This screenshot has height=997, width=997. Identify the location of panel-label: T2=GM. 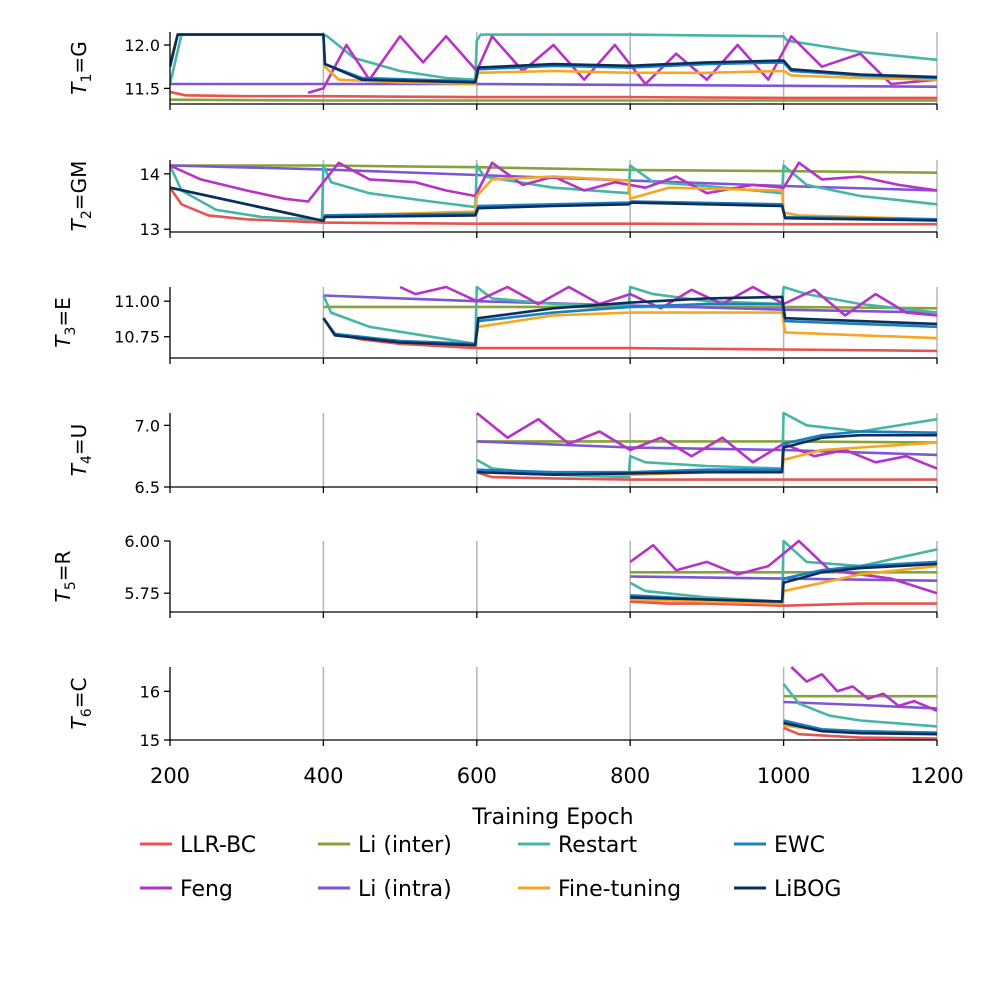
(81, 196).